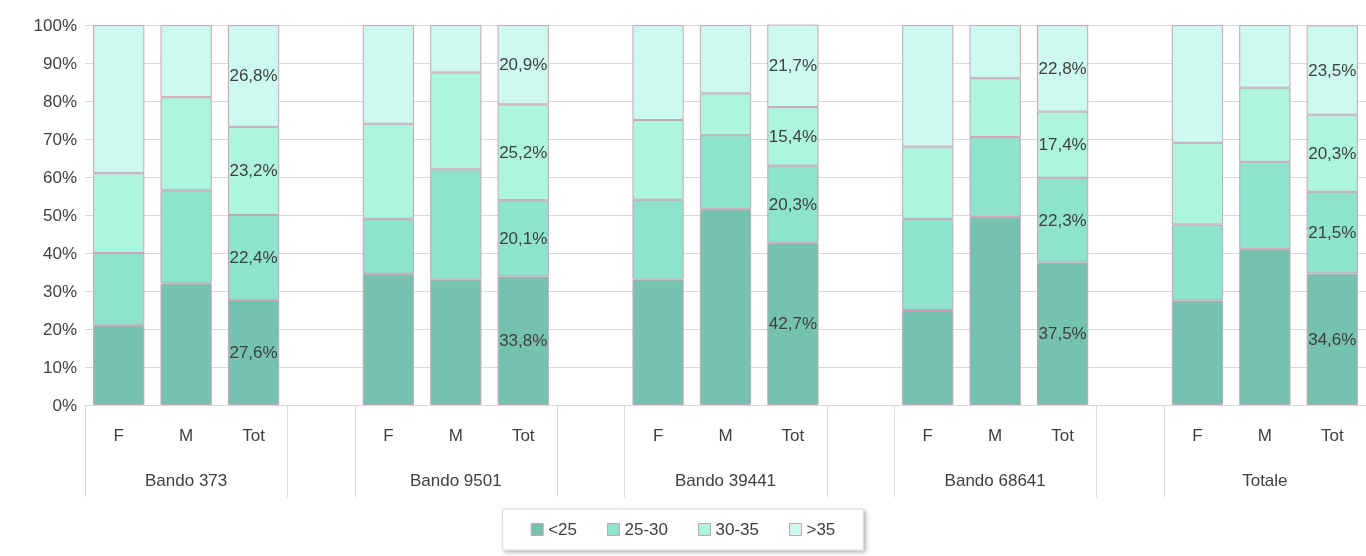 This screenshot has width=1366, height=556. I want to click on y-tick-label: 100%, so click(55, 25).